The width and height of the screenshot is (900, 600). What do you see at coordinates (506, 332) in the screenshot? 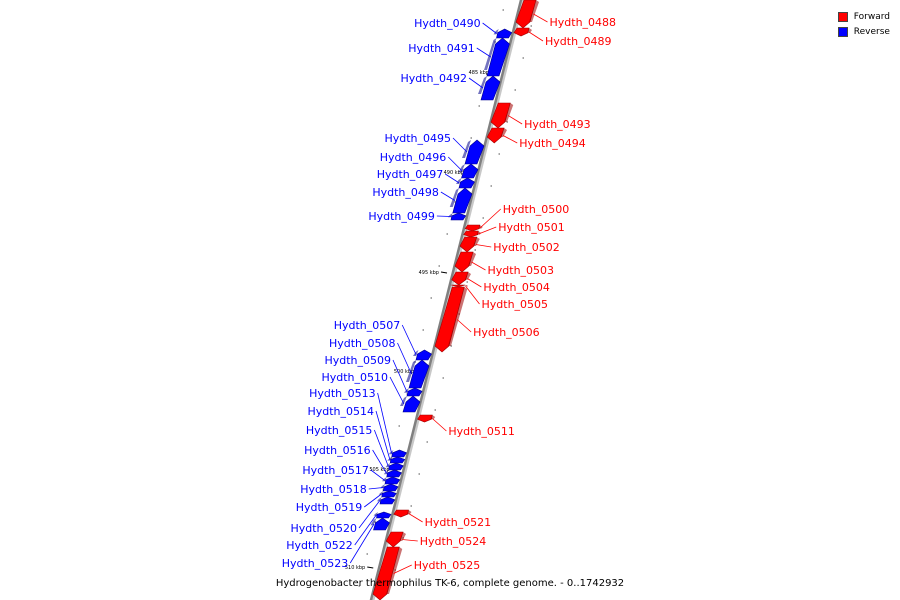
I see `gene-label: Hydth_0506` at bounding box center [506, 332].